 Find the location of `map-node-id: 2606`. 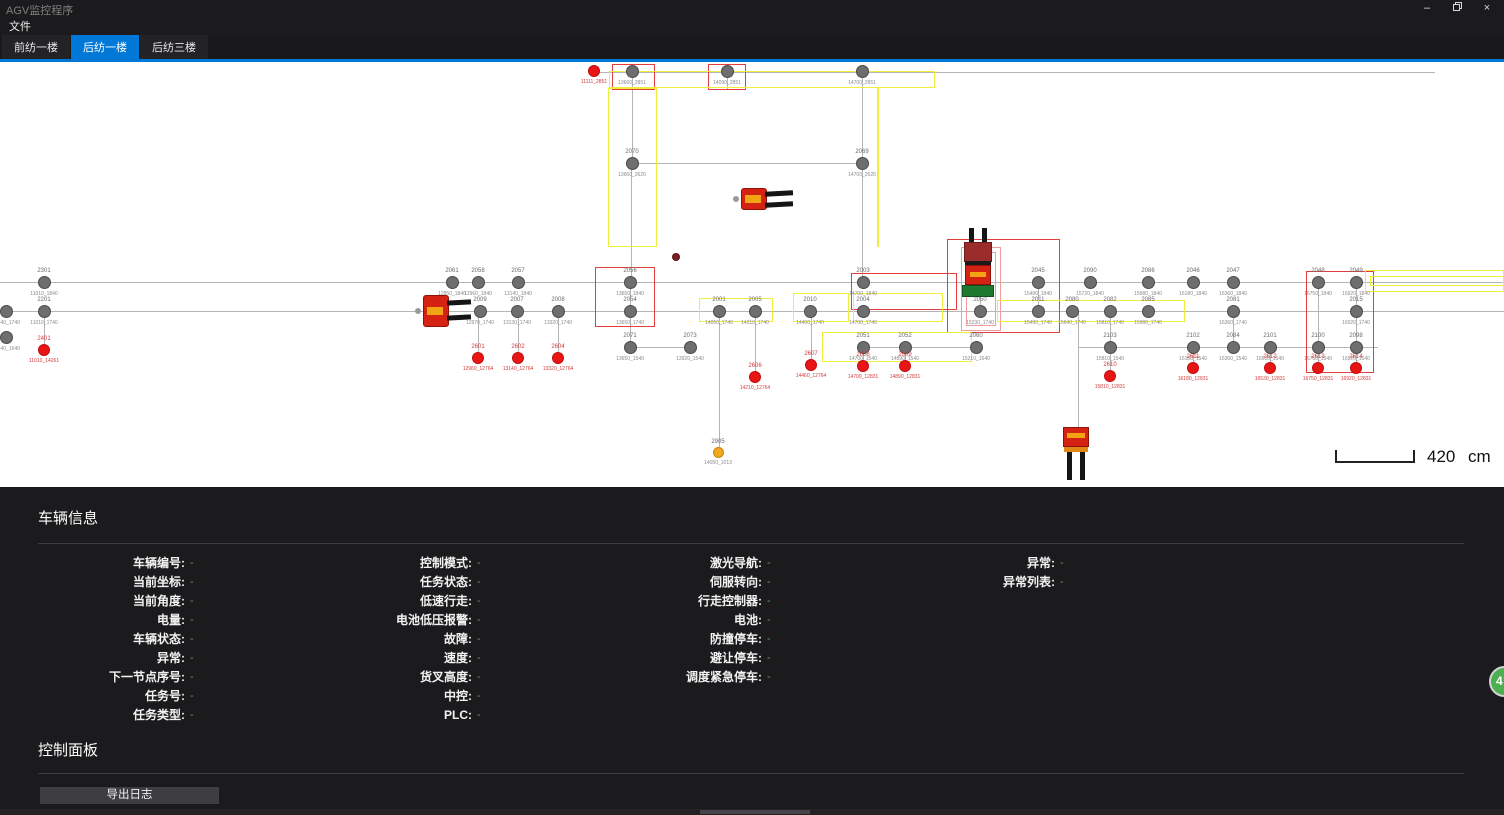

map-node-id: 2606 is located at coordinates (755, 366).